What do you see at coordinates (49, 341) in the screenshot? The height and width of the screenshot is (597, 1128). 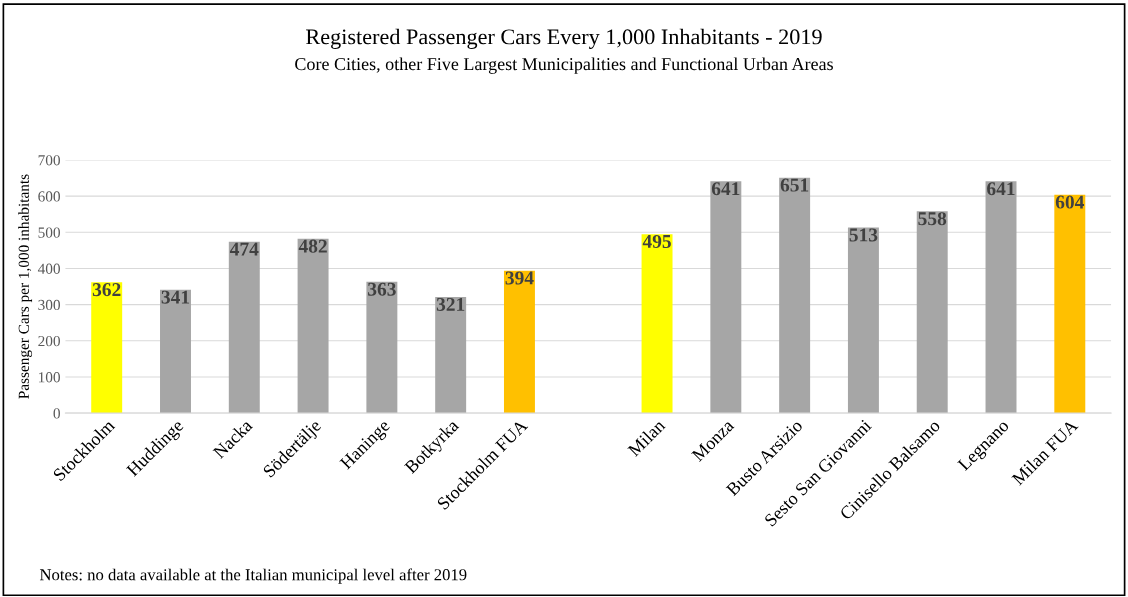 I see `y-tick-label: 200` at bounding box center [49, 341].